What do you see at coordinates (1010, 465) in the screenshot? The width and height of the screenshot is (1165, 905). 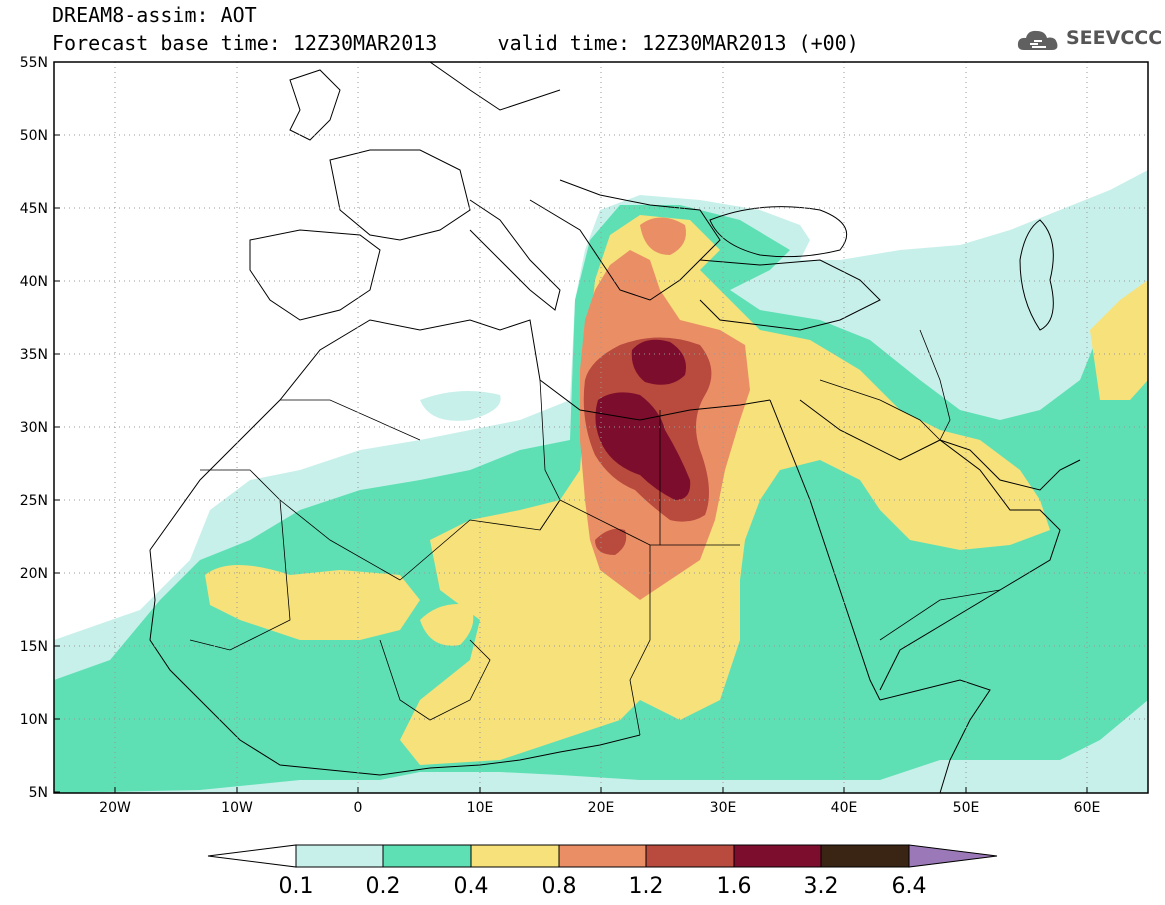 I see `coastline-persian-gulf` at bounding box center [1010, 465].